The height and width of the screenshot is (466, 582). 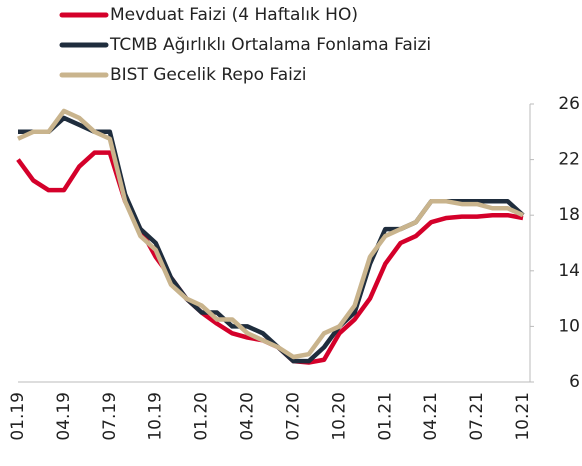 I want to click on x-tick-label: 10.21, so click(x=523, y=416).